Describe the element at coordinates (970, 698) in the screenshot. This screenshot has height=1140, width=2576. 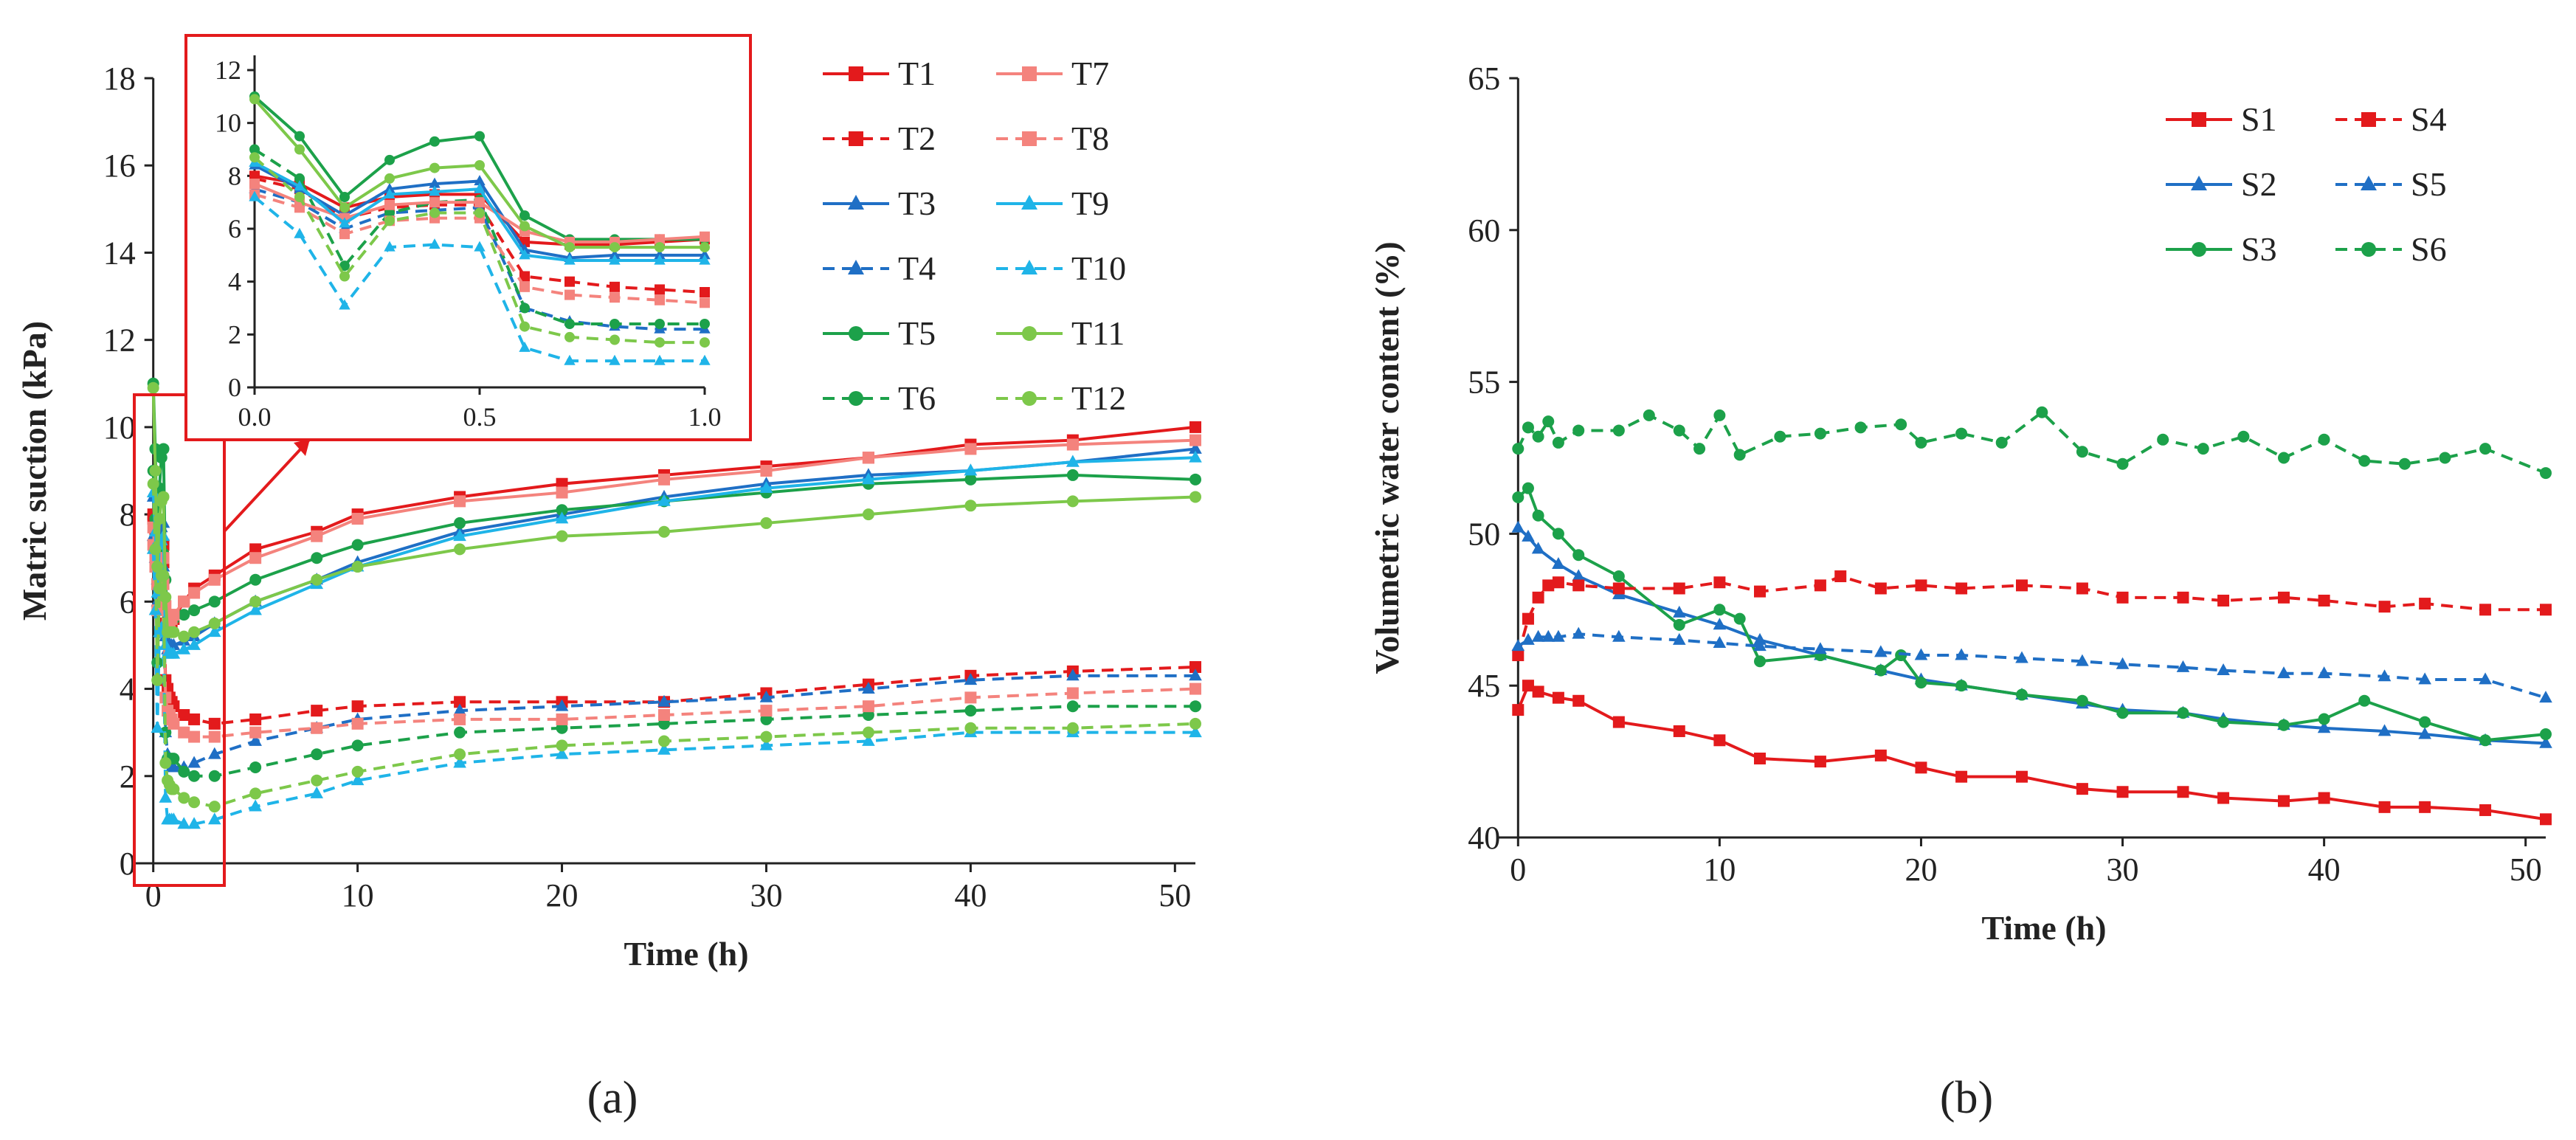
I see `a-point-t8` at that location.